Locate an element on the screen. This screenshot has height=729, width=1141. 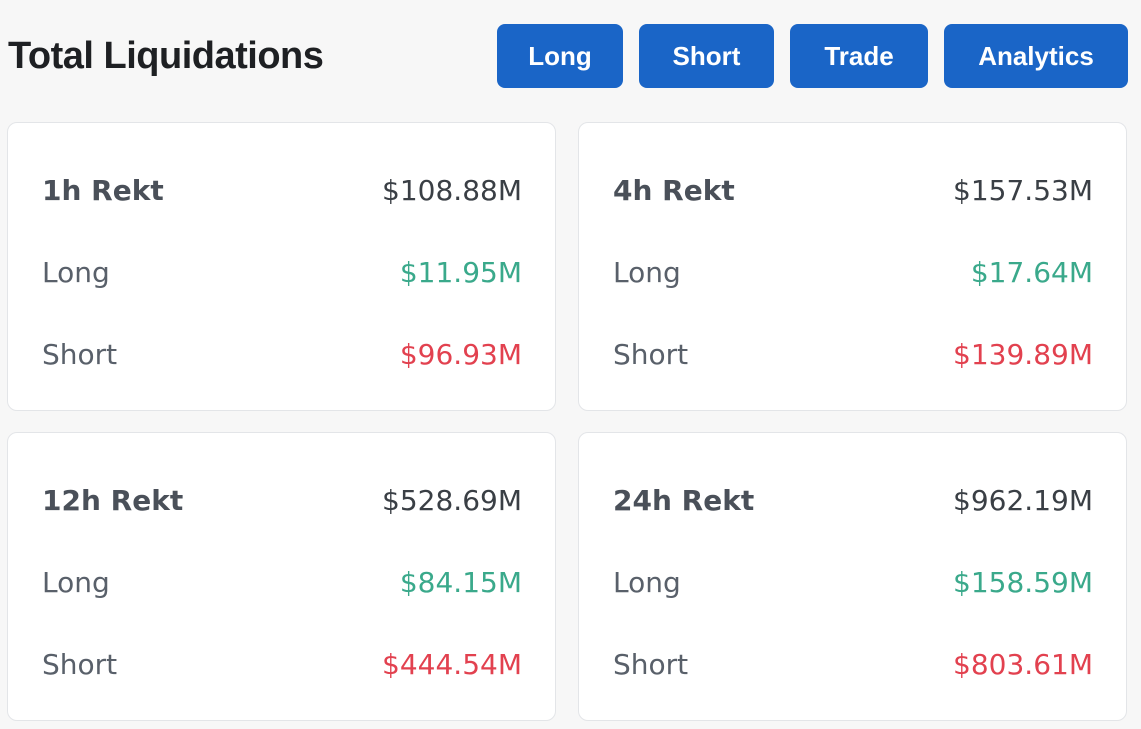
card-long-row: Long $158.59M is located at coordinates (853, 582).